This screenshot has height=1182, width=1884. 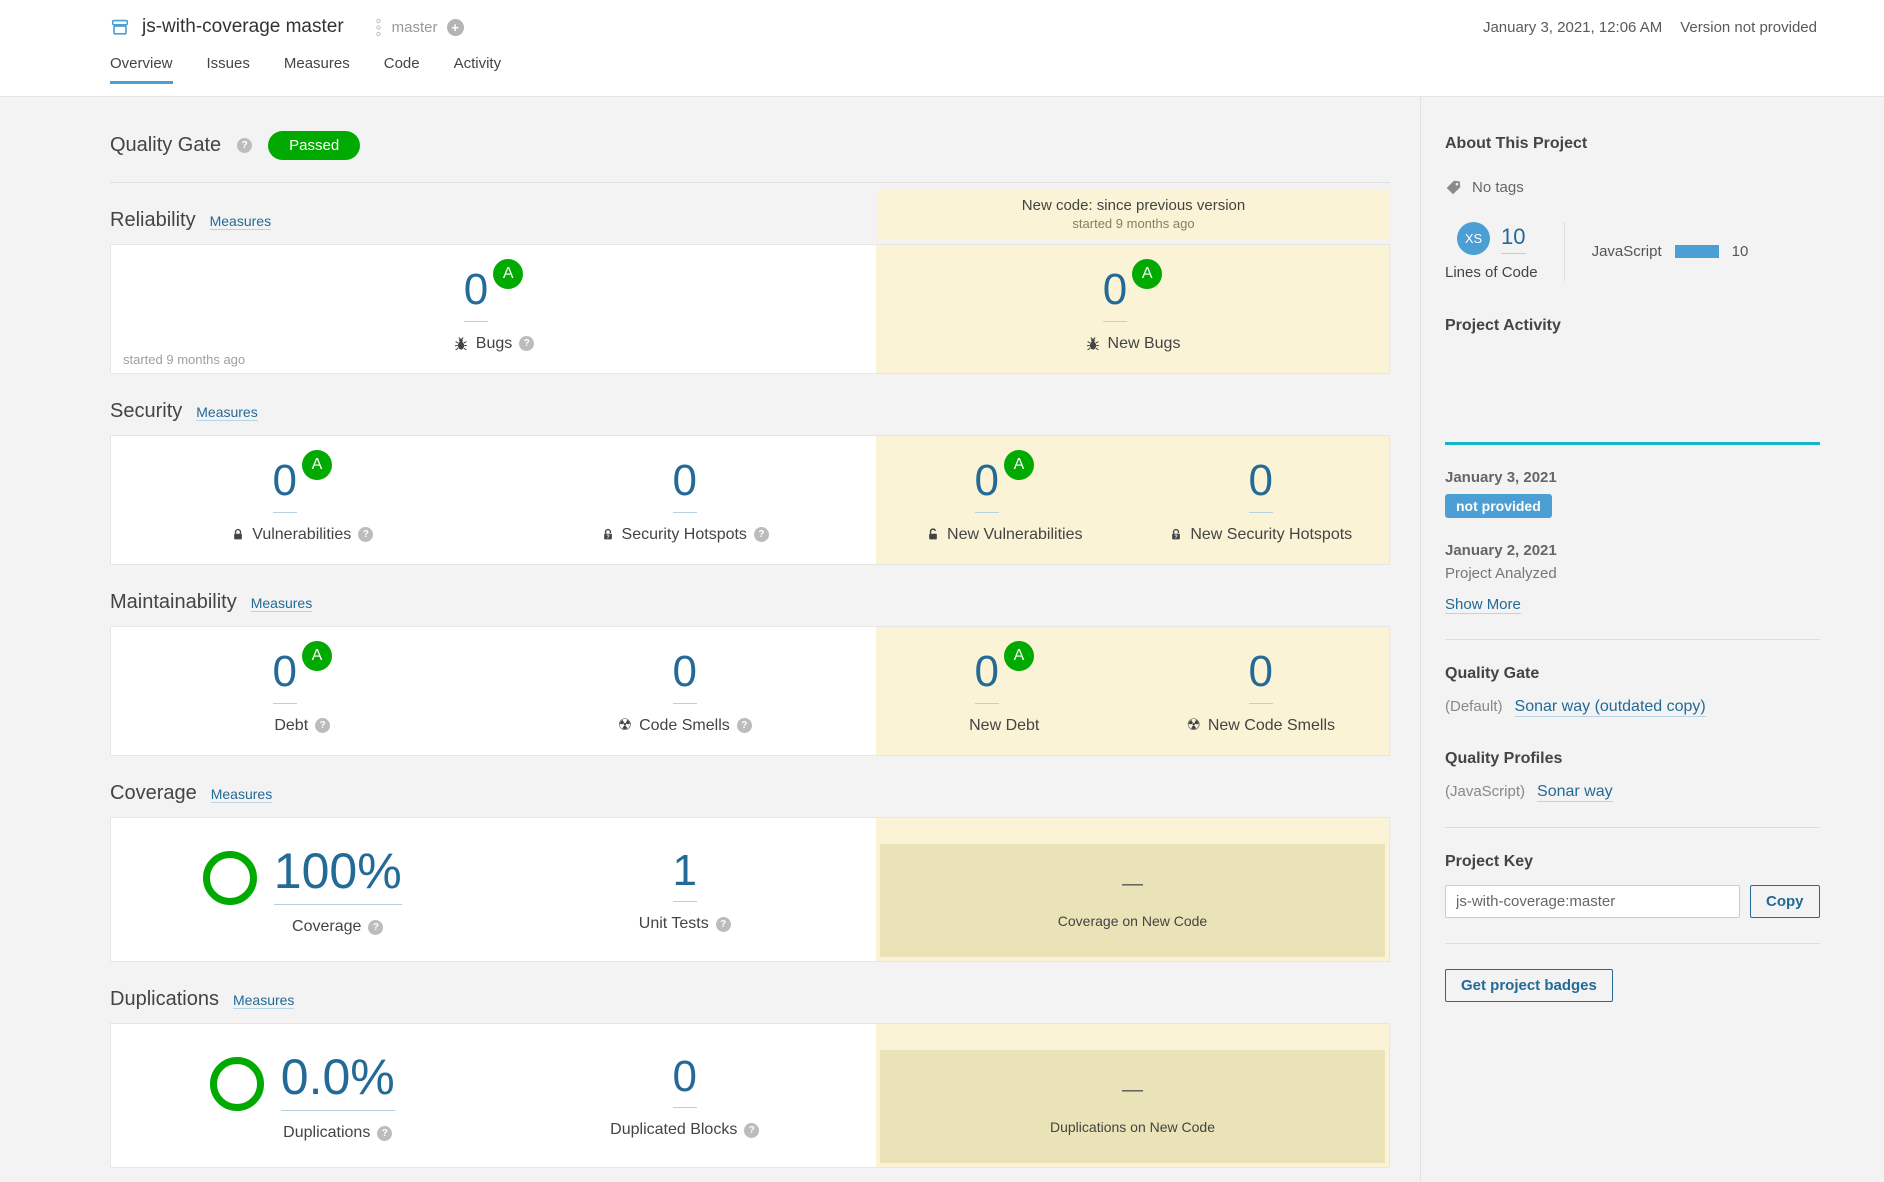 I want to click on new-bugs-count-link: 0, so click(x=1115, y=294).